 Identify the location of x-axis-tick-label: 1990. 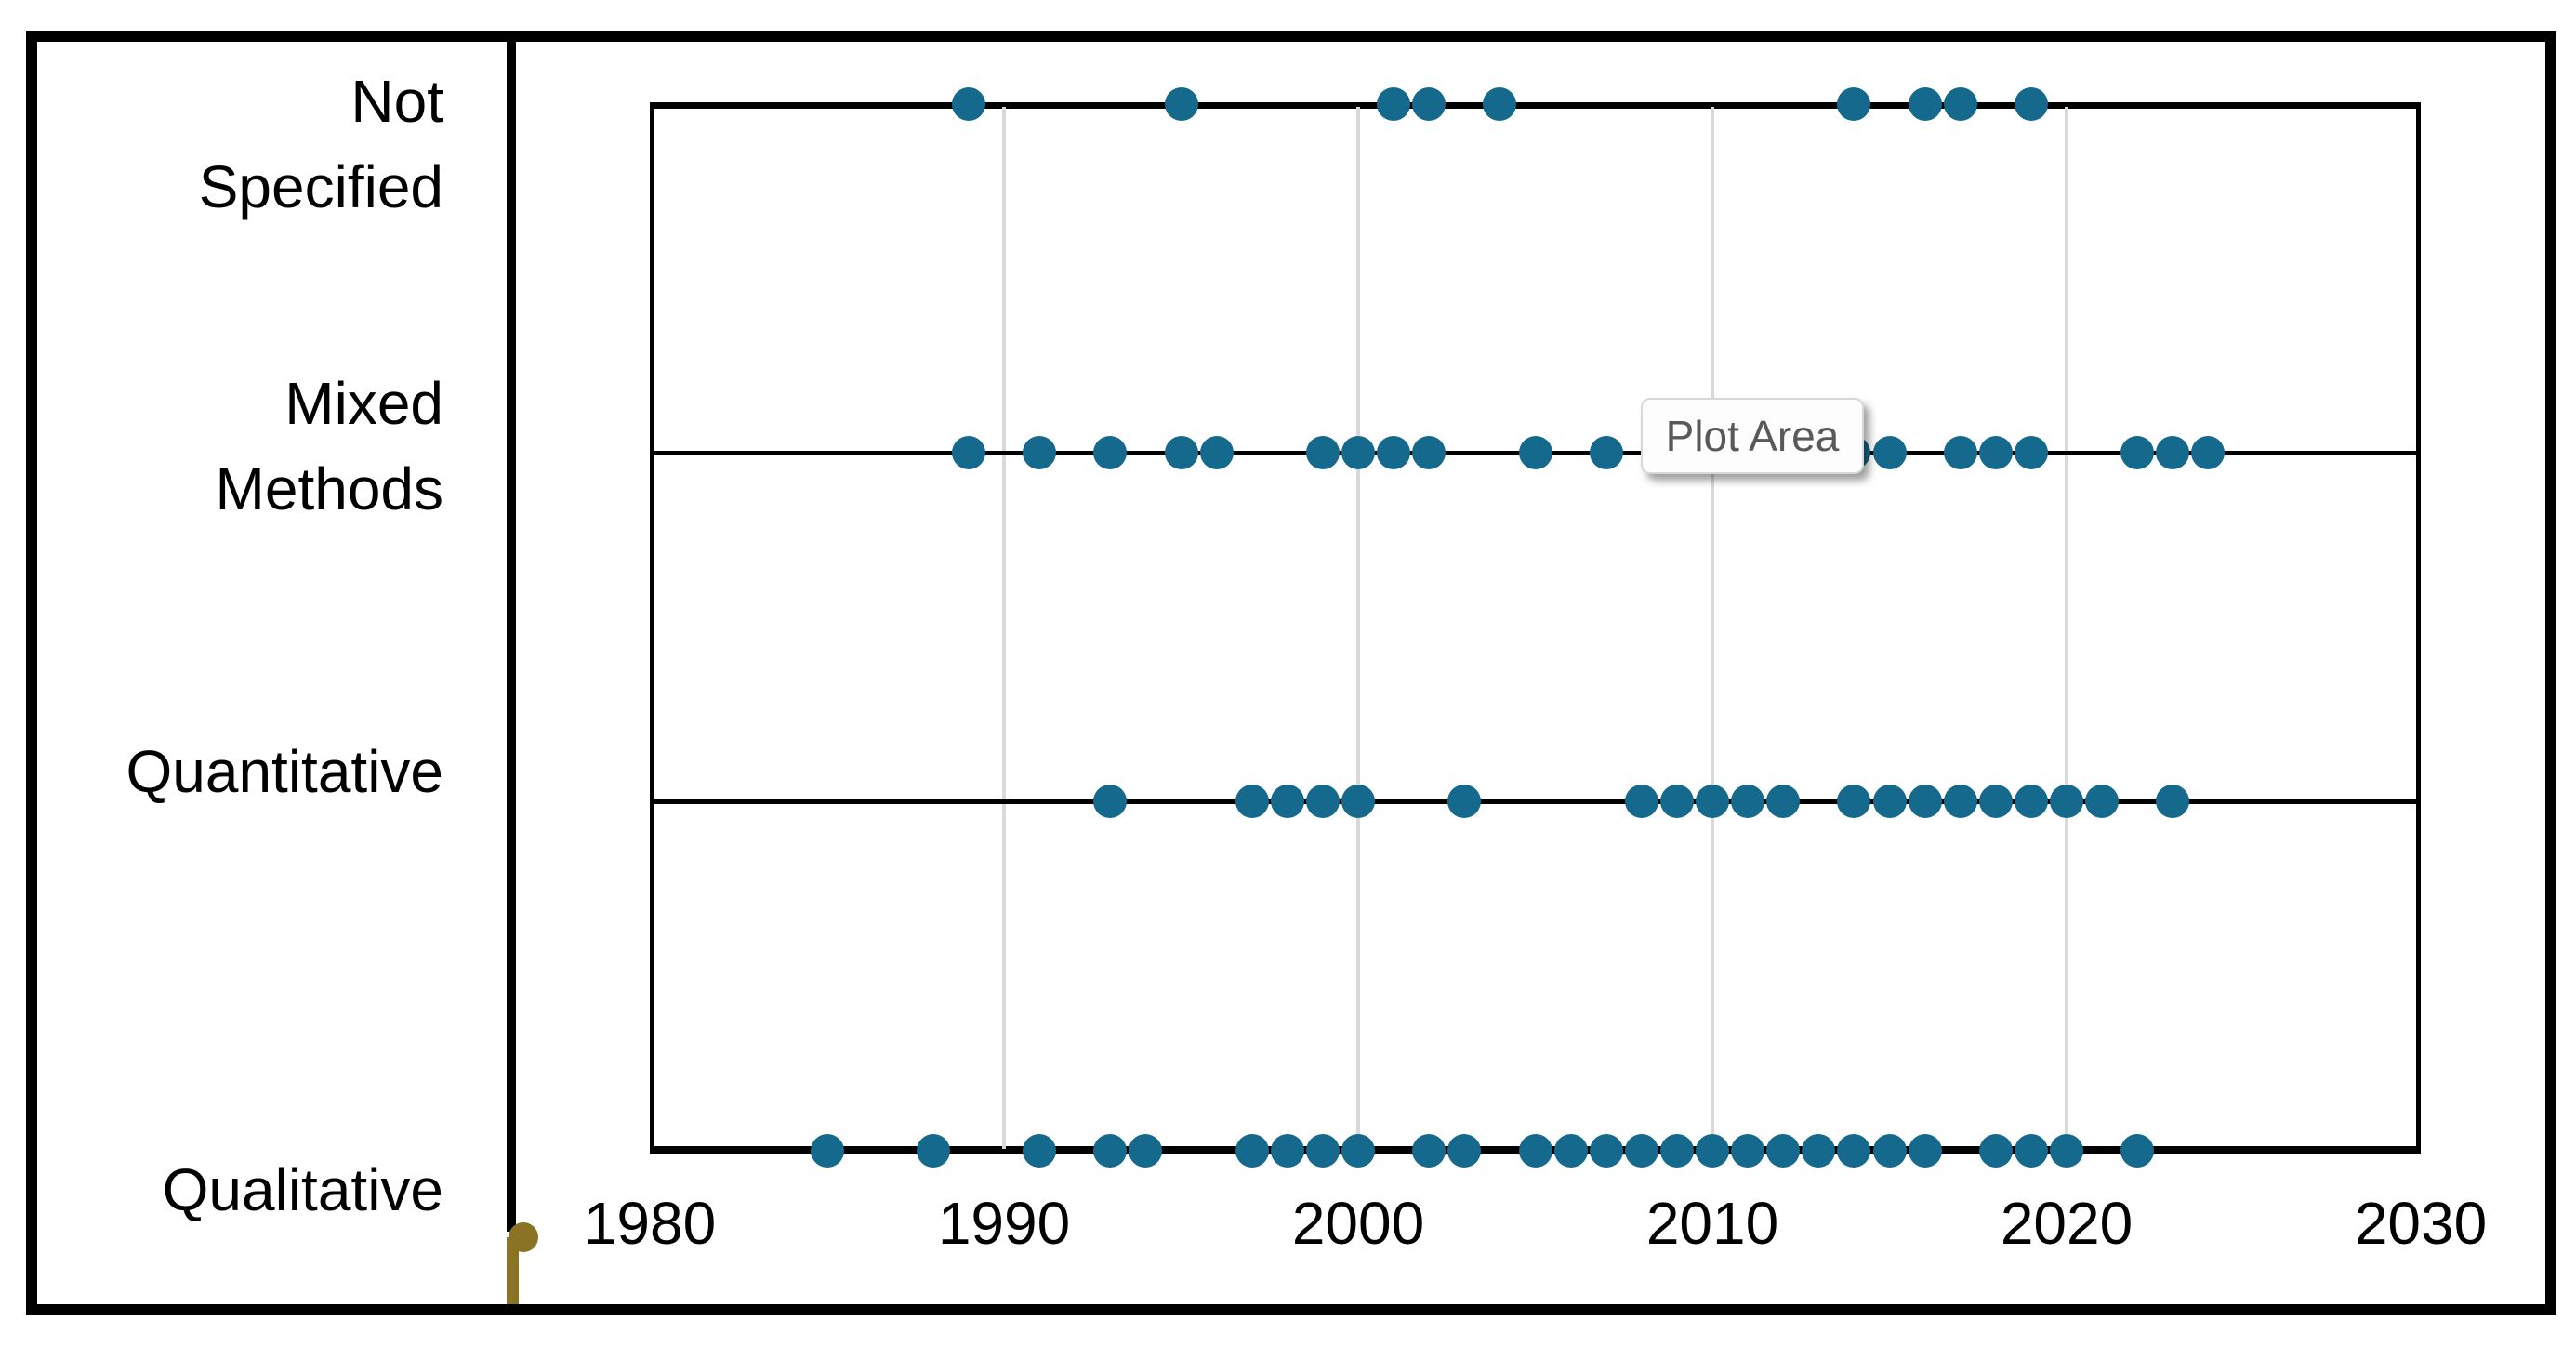
(1004, 1223).